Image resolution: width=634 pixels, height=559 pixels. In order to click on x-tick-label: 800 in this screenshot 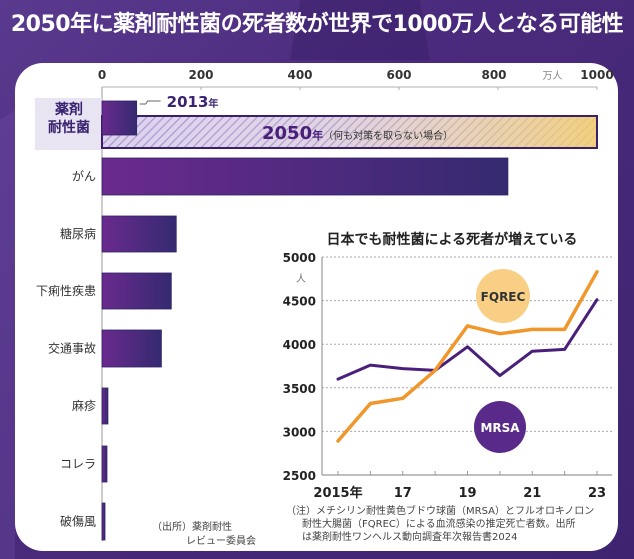, I will do `click(493, 75)`.